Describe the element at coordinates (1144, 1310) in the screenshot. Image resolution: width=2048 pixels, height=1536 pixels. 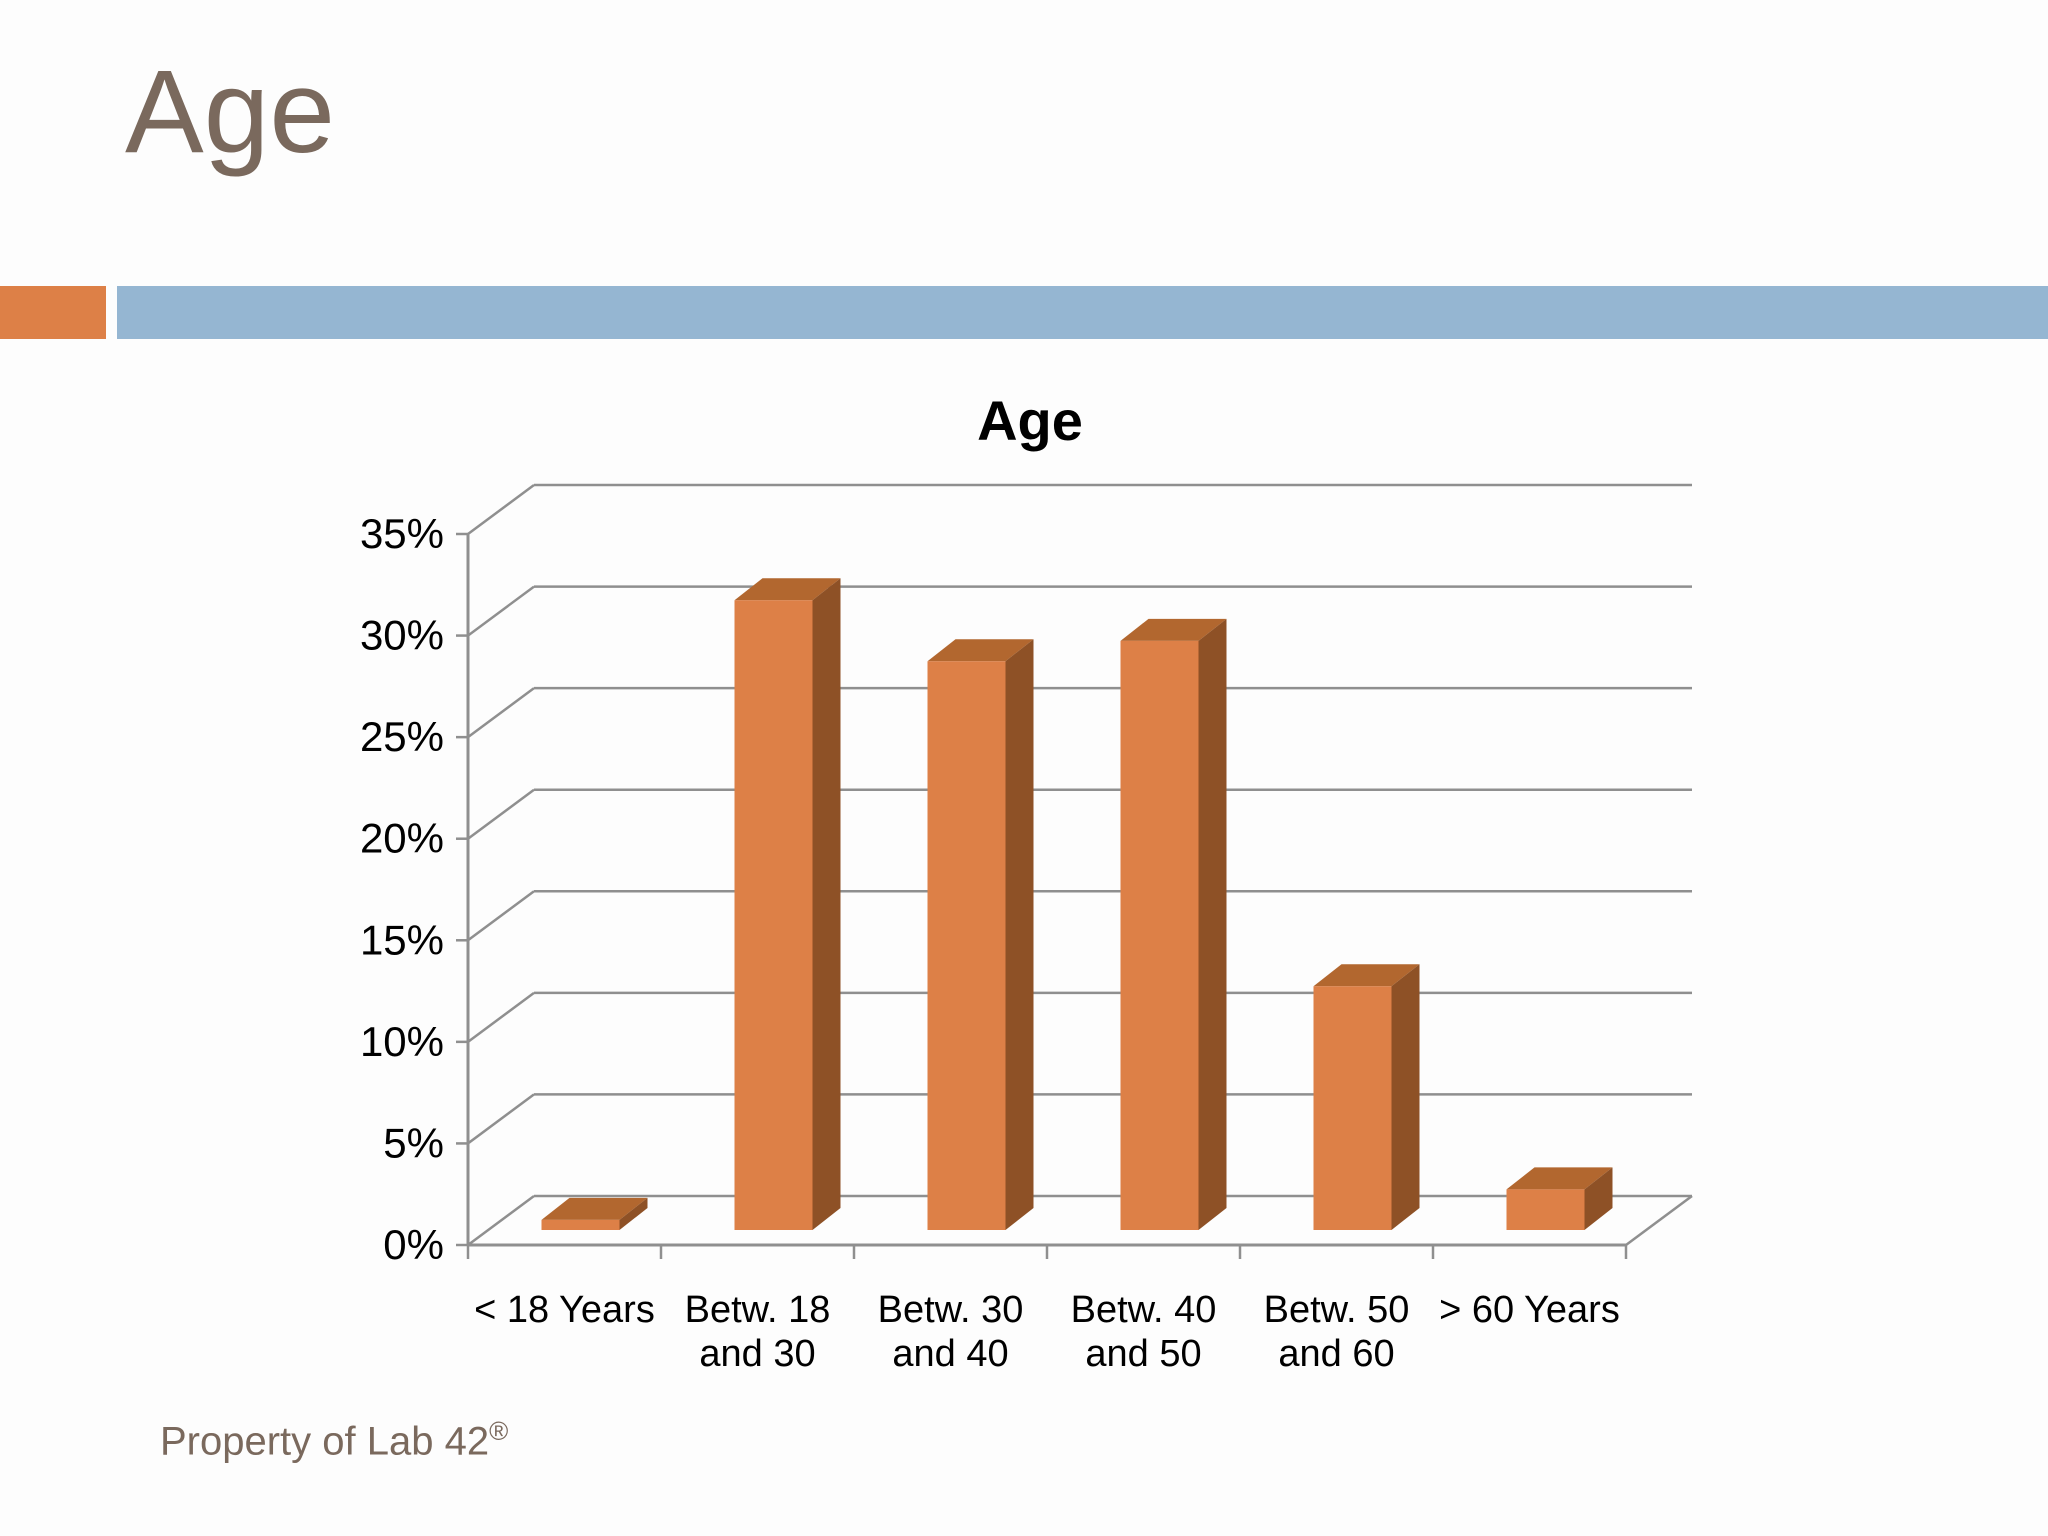
I see `category-label: Betw. 40` at that location.